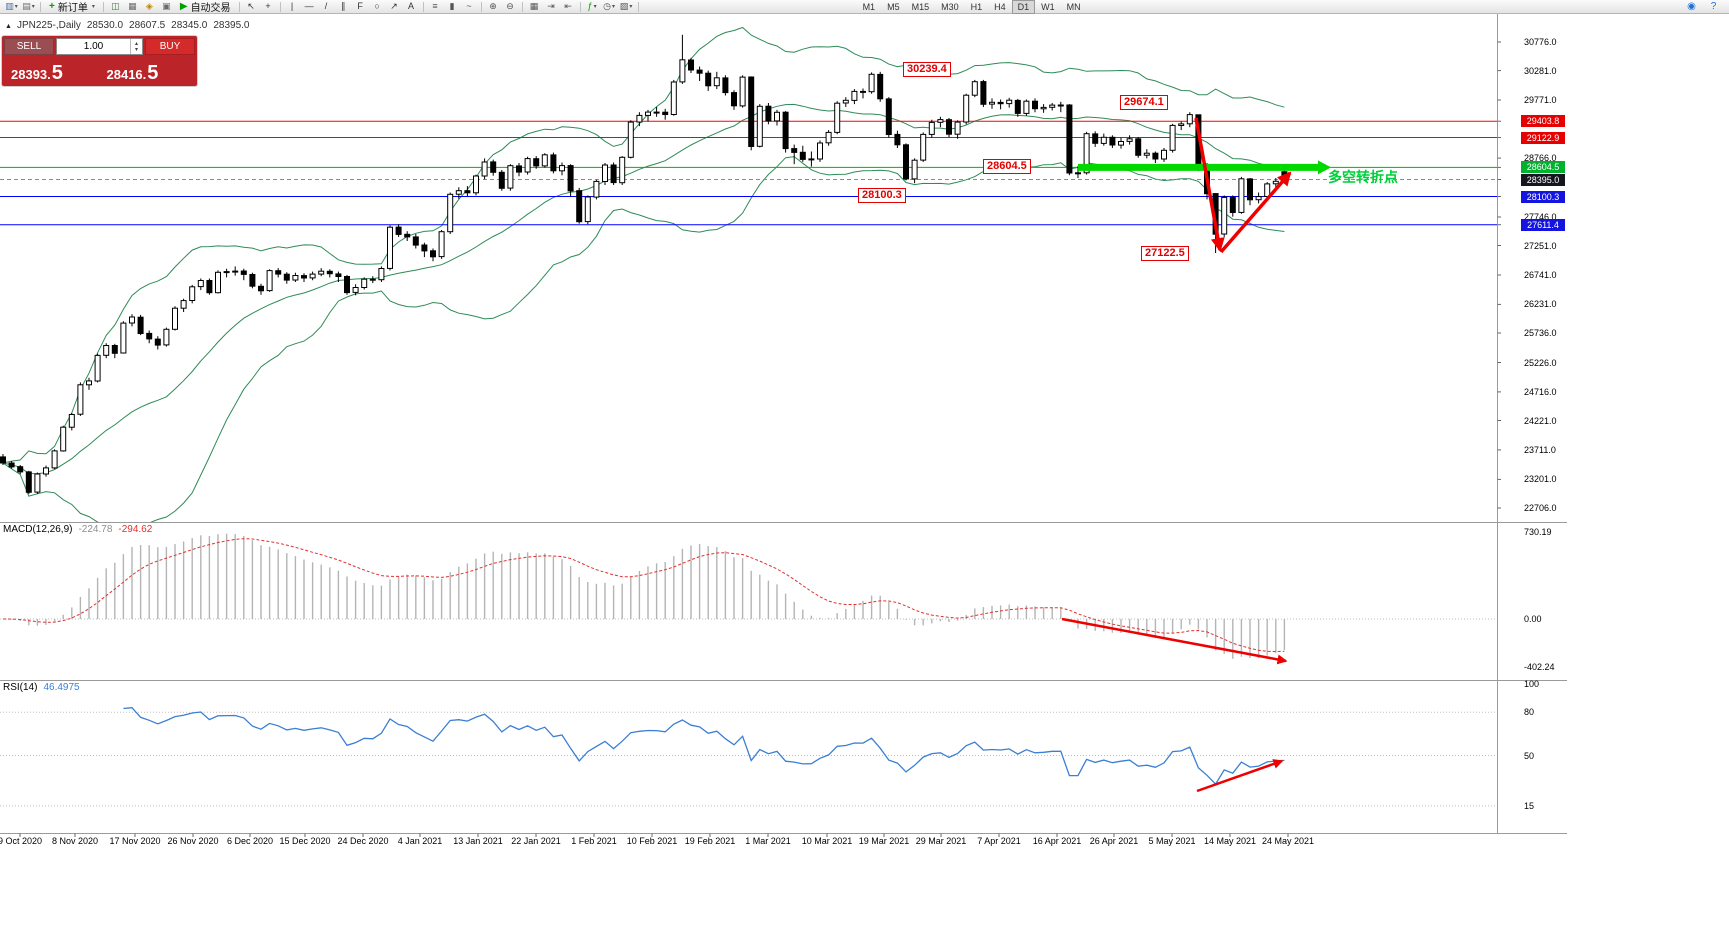  What do you see at coordinates (360, 7) in the screenshot?
I see `fibonacci-icon: F` at bounding box center [360, 7].